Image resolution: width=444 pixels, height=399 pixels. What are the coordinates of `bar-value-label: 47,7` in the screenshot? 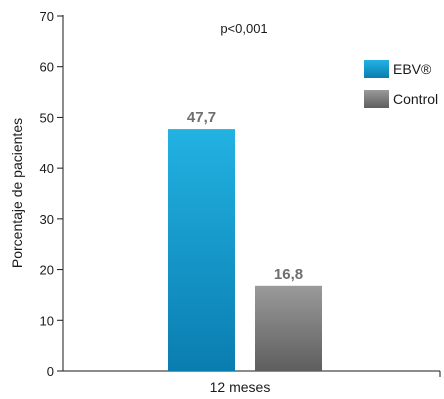 It's located at (201, 117).